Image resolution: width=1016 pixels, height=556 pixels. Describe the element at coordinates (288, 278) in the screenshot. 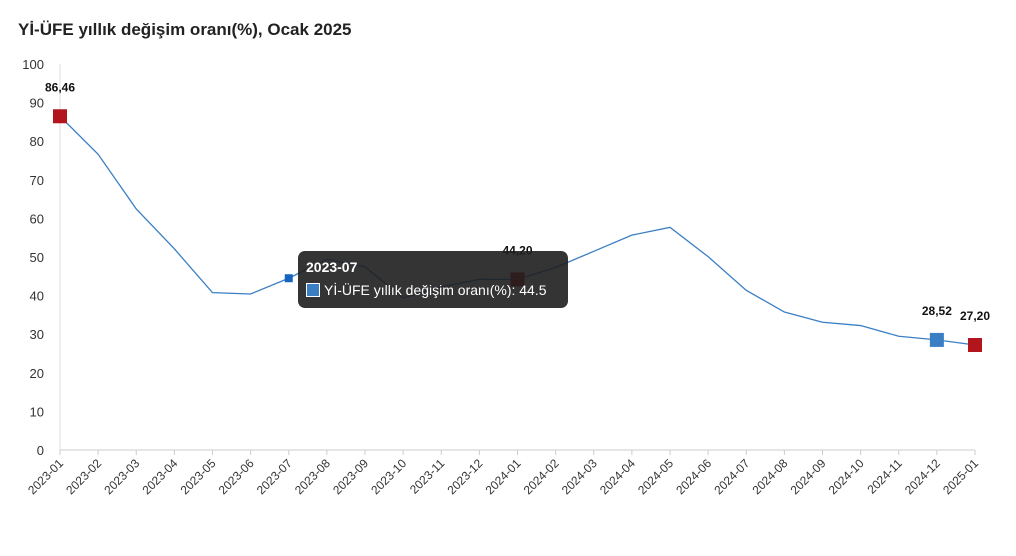

I see `hover-point` at that location.